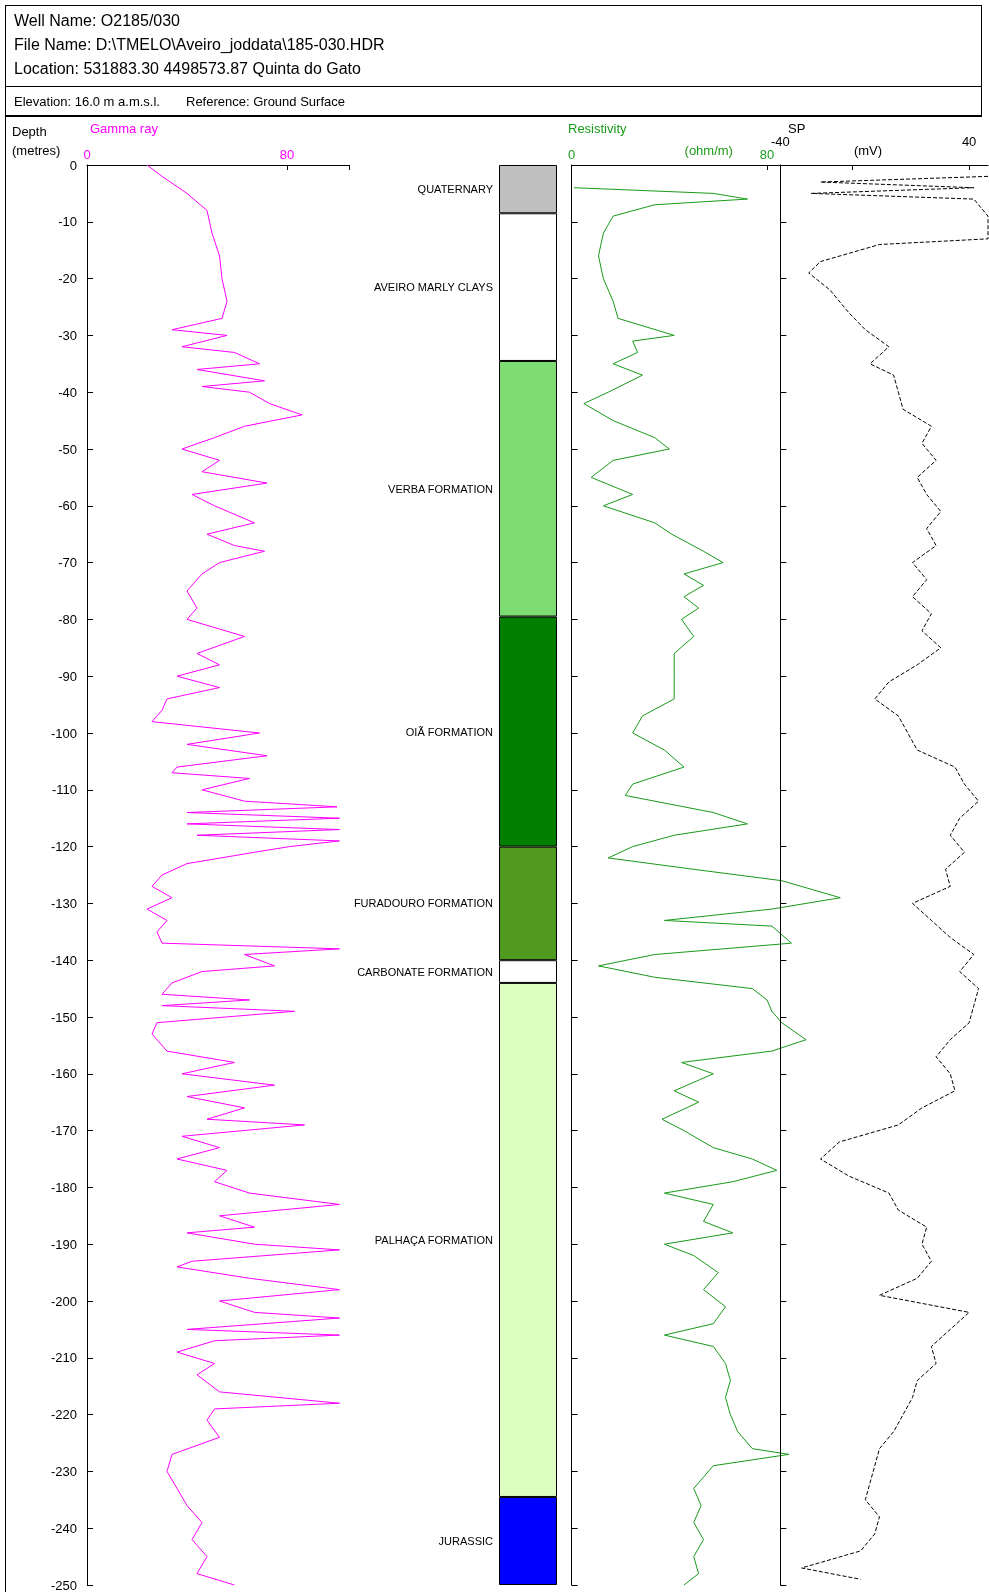 Image resolution: width=989 pixels, height=1592 pixels. What do you see at coordinates (63, 903) in the screenshot?
I see `y-tick-label: -130` at bounding box center [63, 903].